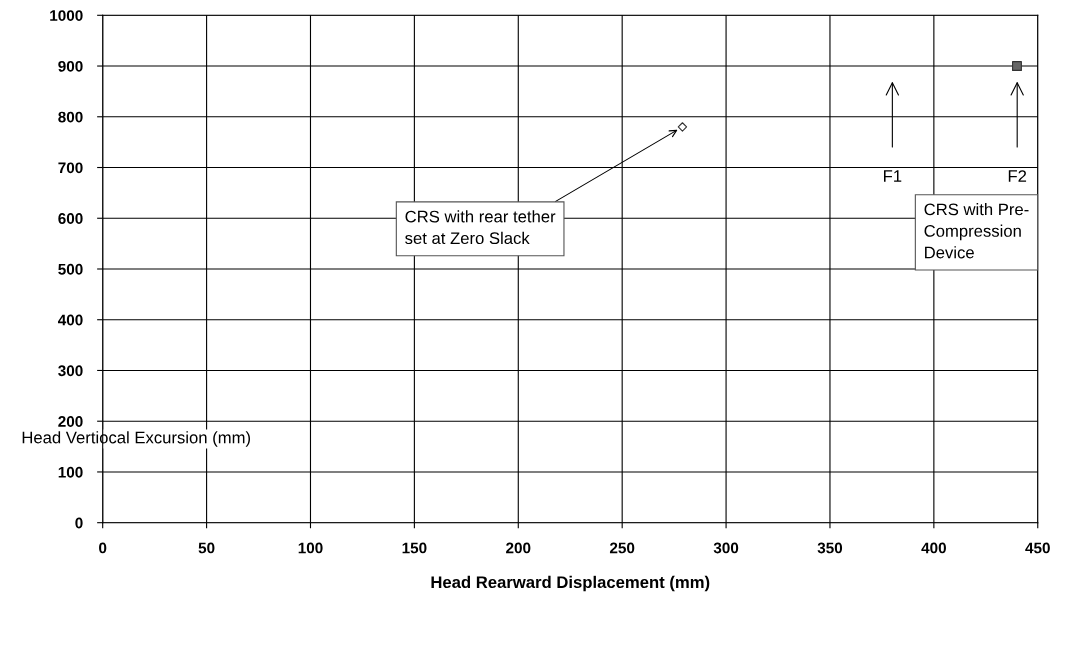 The height and width of the screenshot is (665, 1081). What do you see at coordinates (893, 176) in the screenshot?
I see `annotation: F1` at bounding box center [893, 176].